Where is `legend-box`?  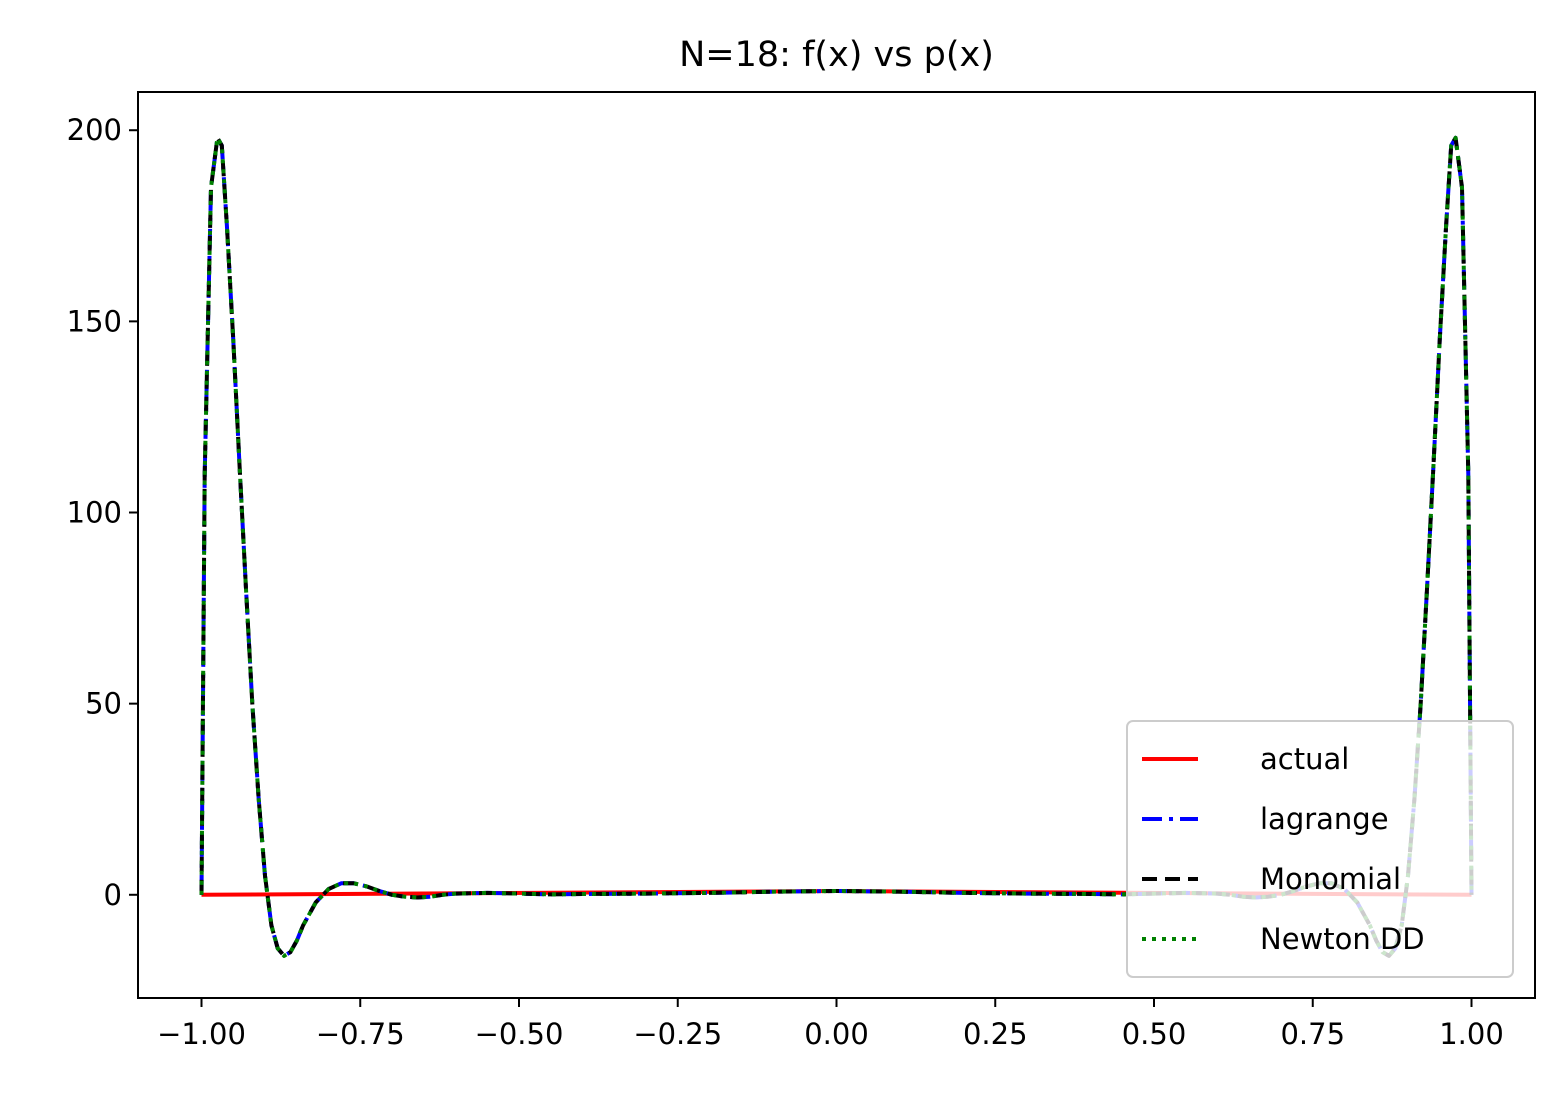
legend-box is located at coordinates (1320, 849).